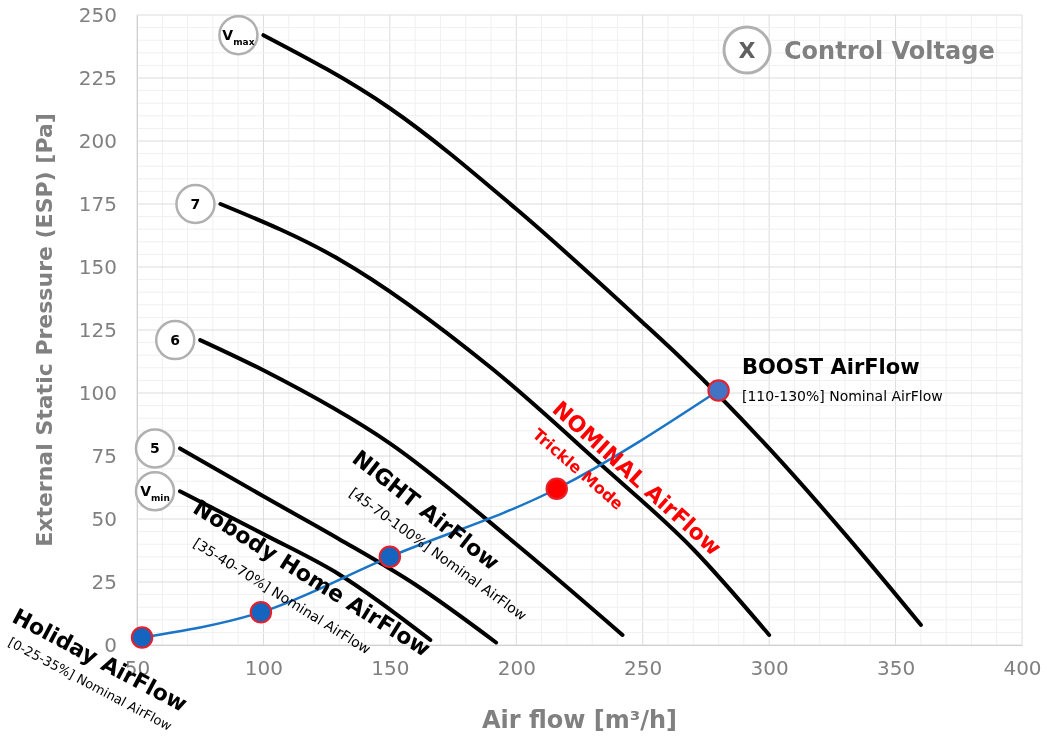 The image size is (1051, 742). Describe the element at coordinates (889, 51) in the screenshot. I see `legend-title: Control Voltage` at that location.